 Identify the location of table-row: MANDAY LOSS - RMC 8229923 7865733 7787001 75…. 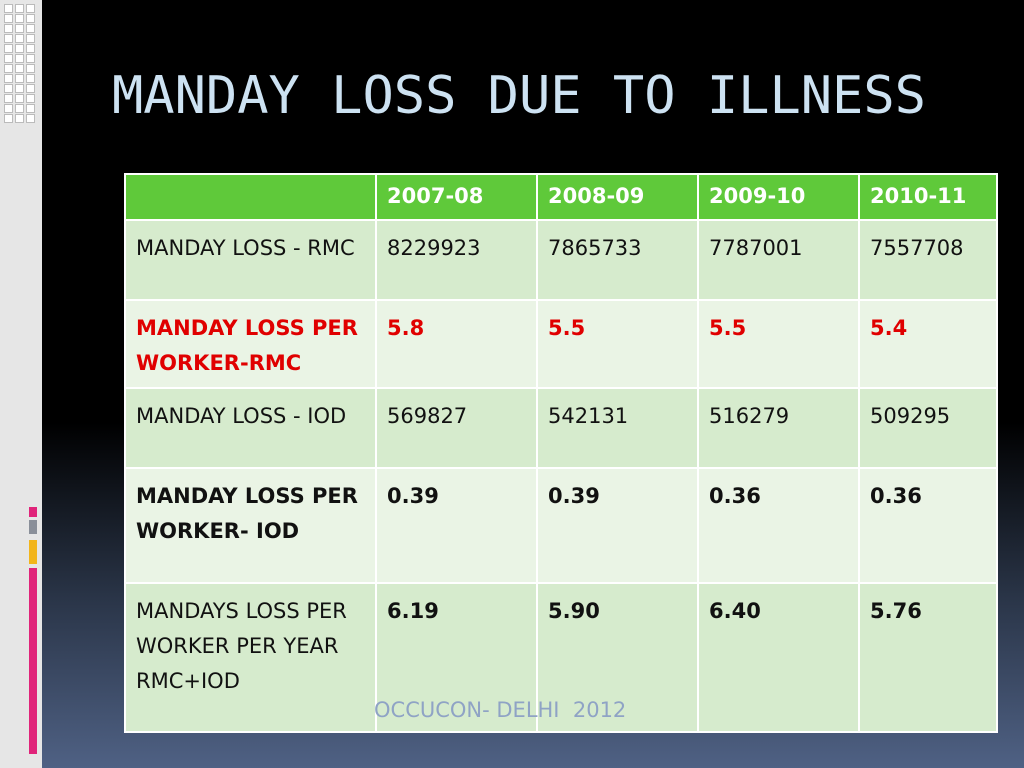
(561, 260).